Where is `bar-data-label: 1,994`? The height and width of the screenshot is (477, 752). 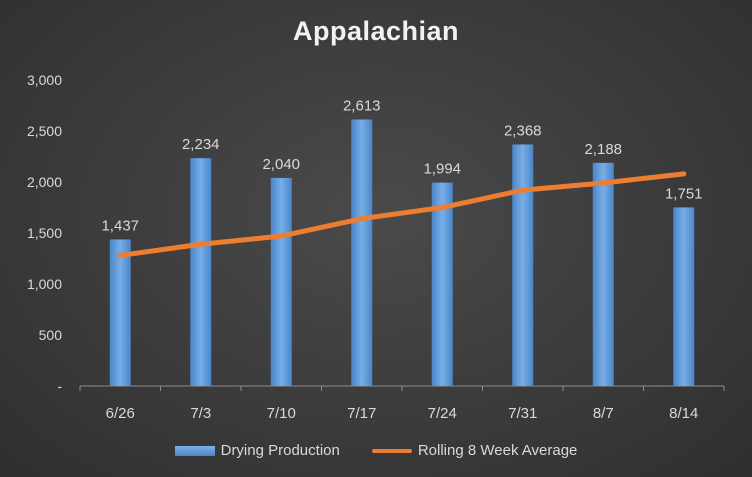 bar-data-label: 1,994 is located at coordinates (442, 169).